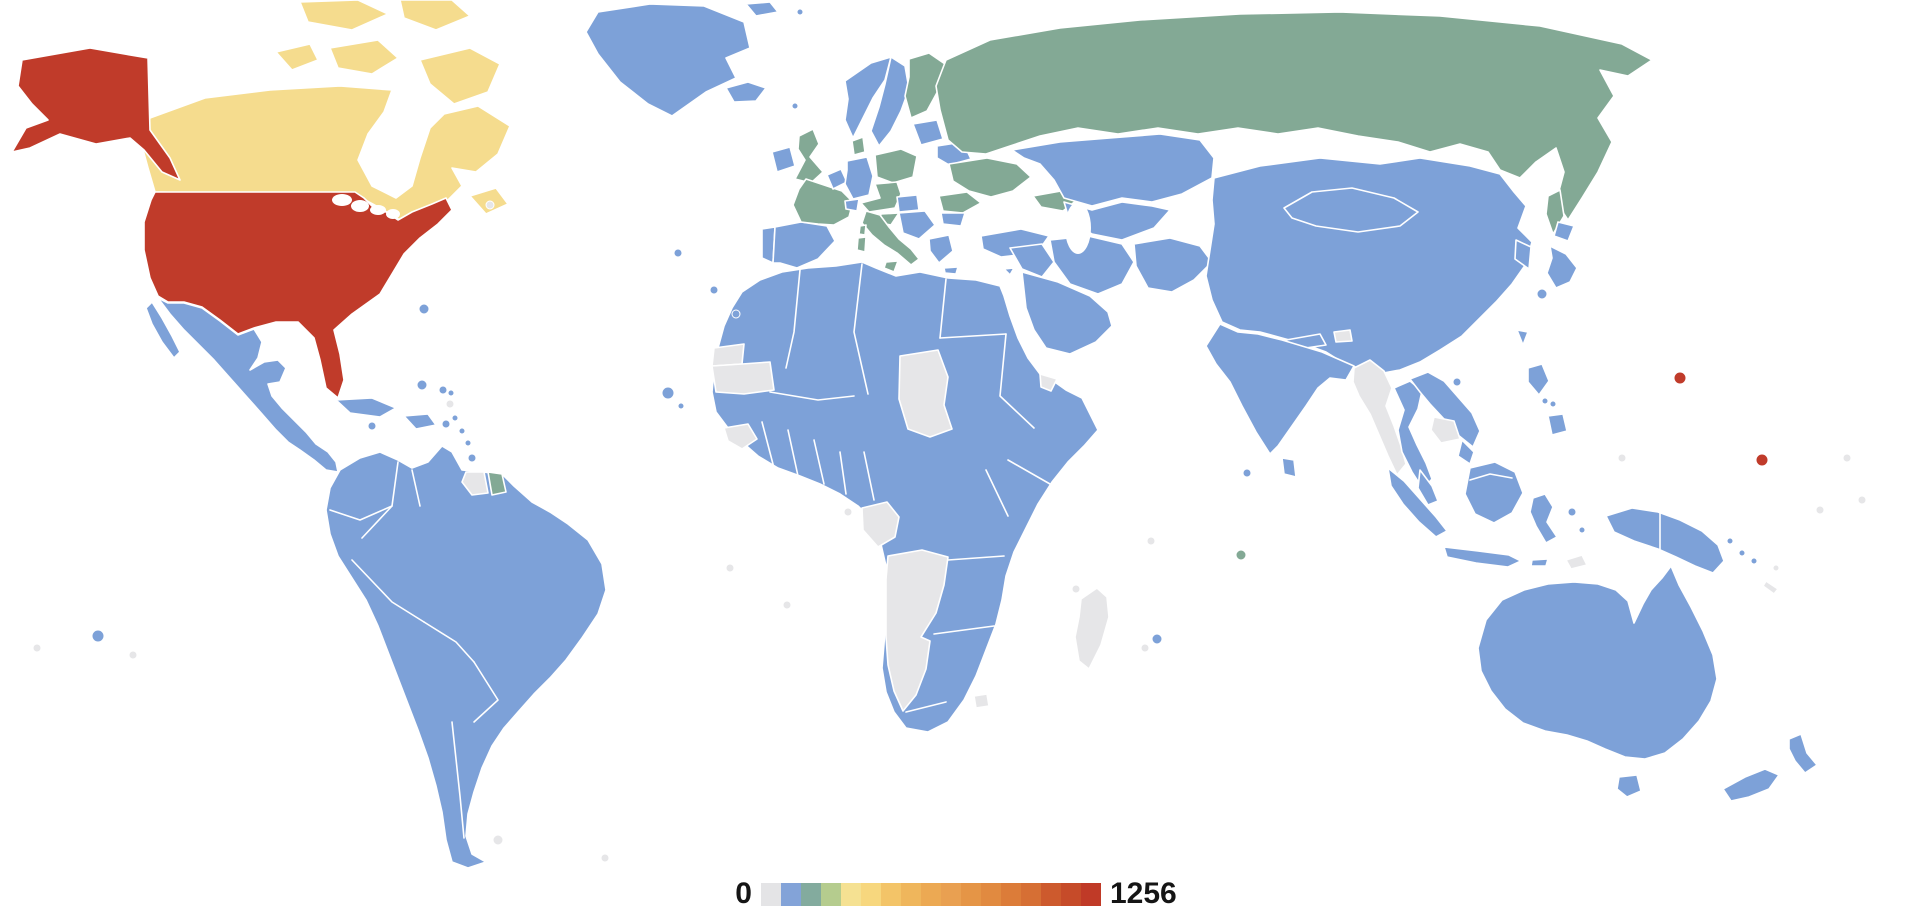 The height and width of the screenshot is (920, 1912). What do you see at coordinates (823, 202) in the screenshot?
I see `country-france` at bounding box center [823, 202].